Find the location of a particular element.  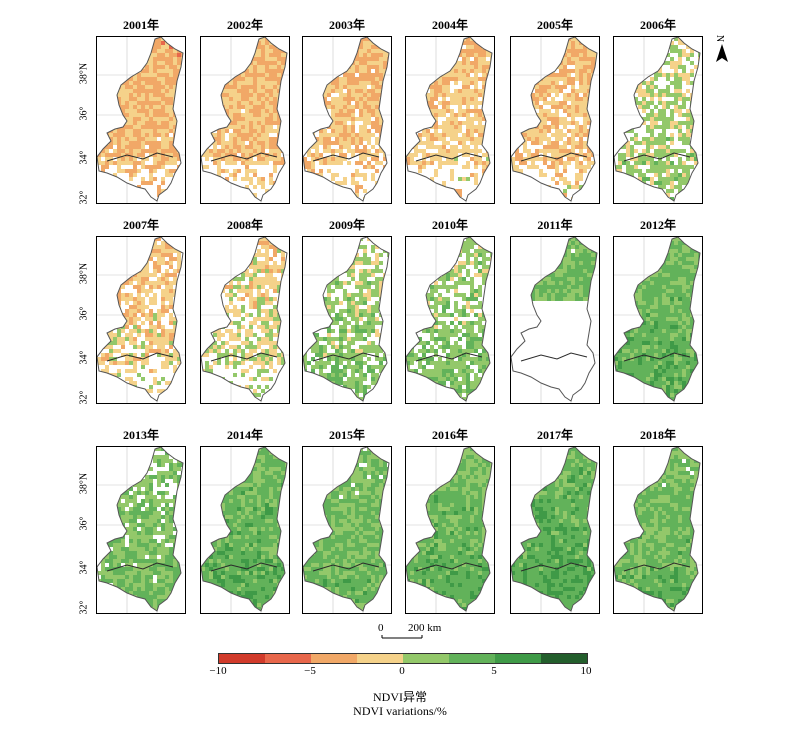

map-panel: 2004年 is located at coordinates (450, 111).